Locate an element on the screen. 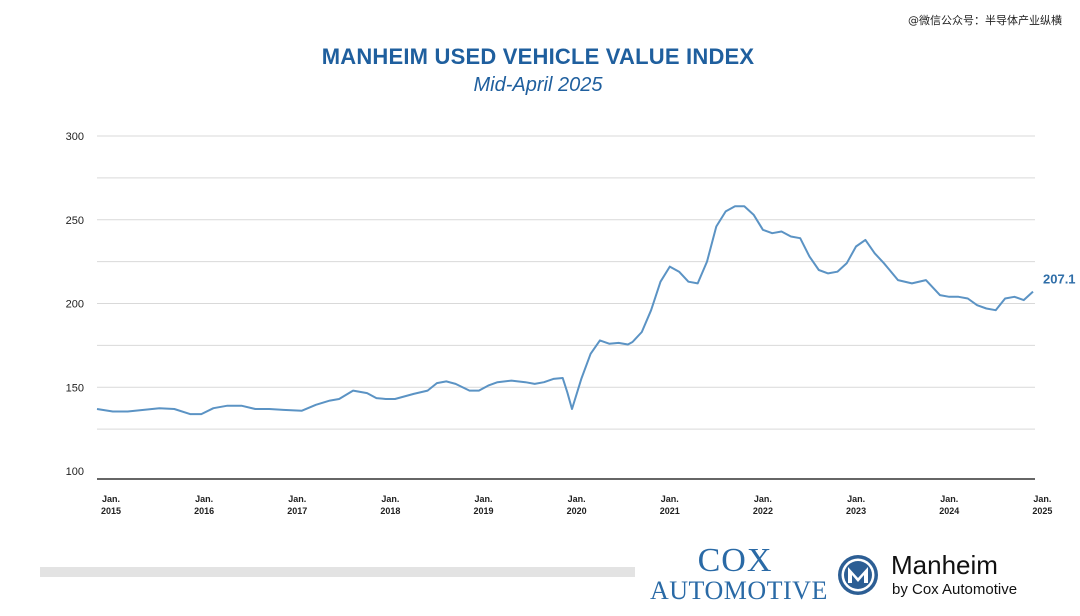  x-tick-label: Jan. 2023 is located at coordinates (856, 505).